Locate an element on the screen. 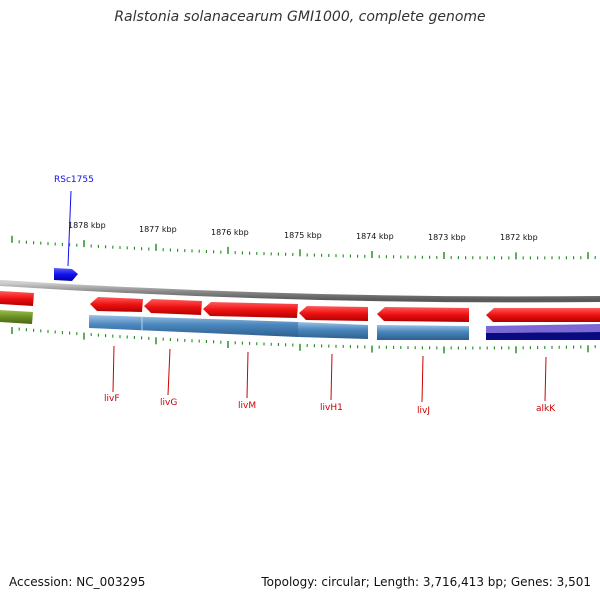  ruler-label: 1876 kbp is located at coordinates (230, 232).